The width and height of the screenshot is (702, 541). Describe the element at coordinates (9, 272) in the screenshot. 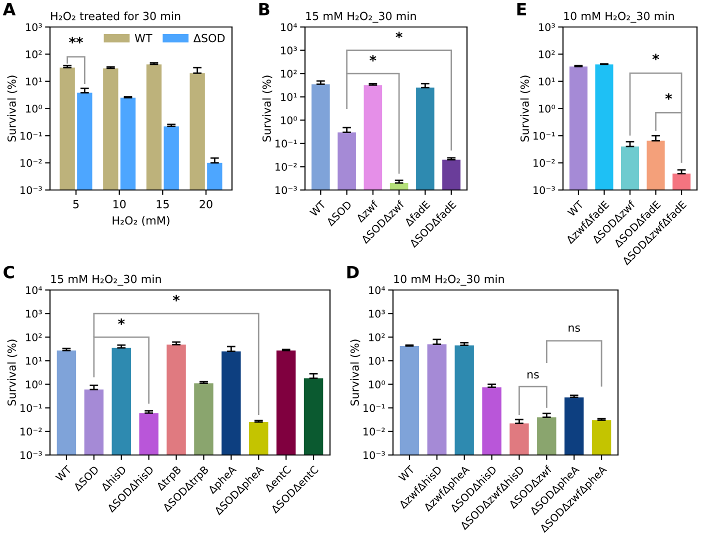

I see `text: C` at that location.